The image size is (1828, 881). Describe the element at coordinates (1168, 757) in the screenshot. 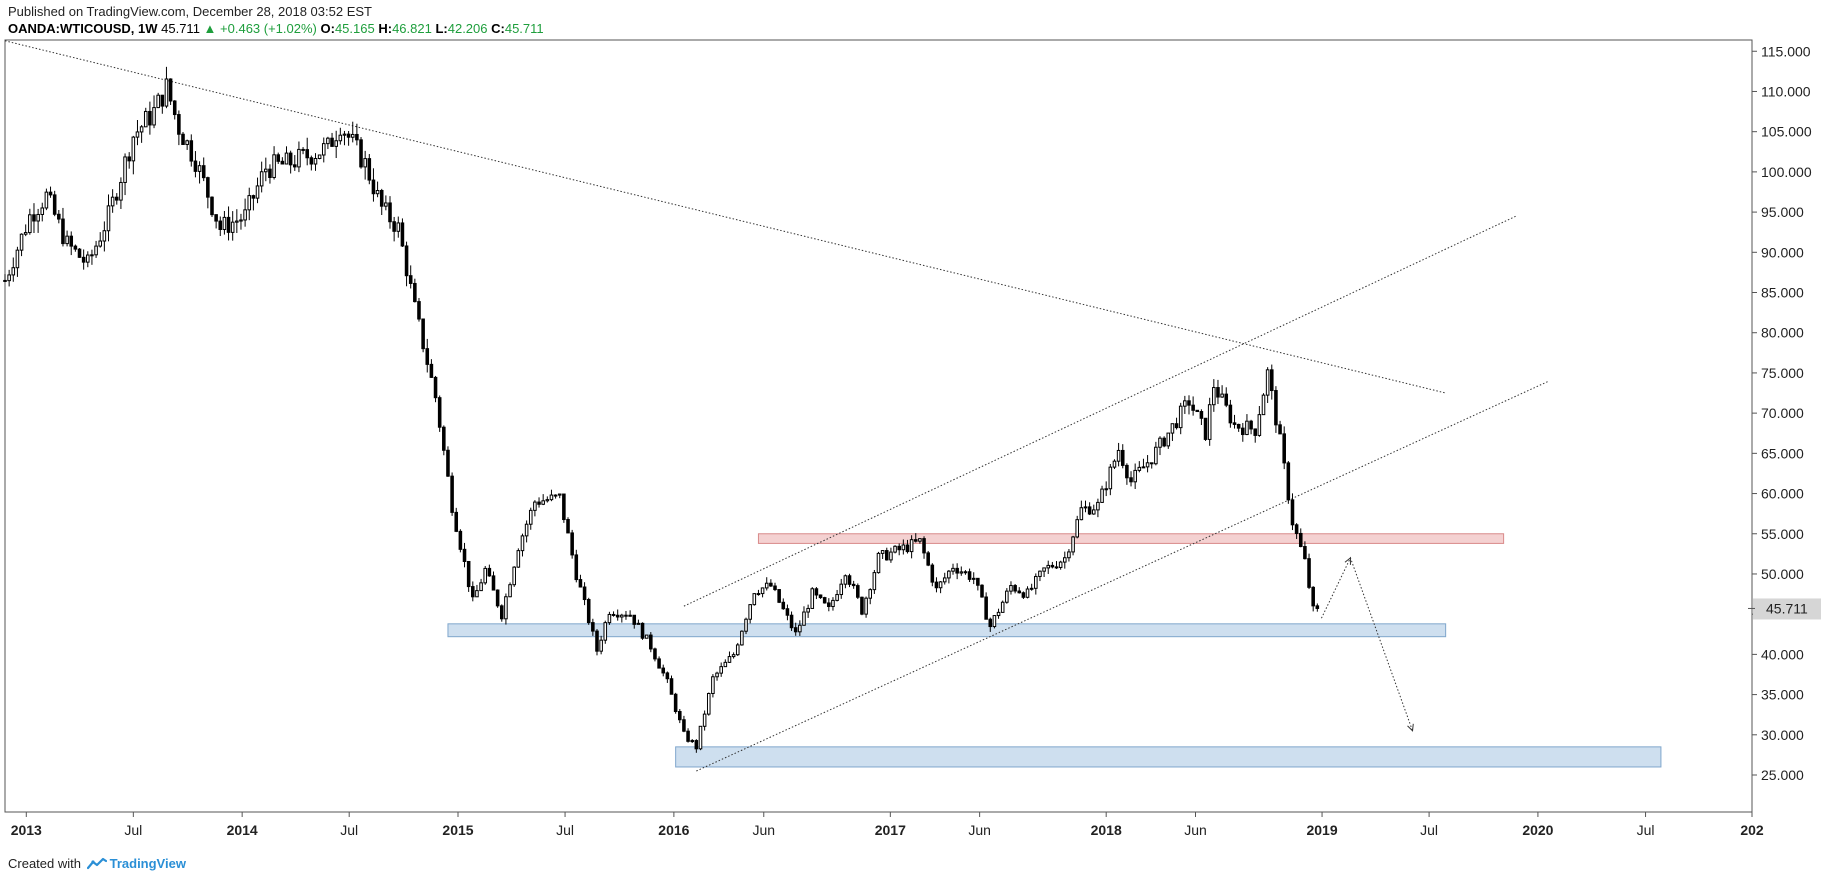

I see `support-zone-lower` at that location.